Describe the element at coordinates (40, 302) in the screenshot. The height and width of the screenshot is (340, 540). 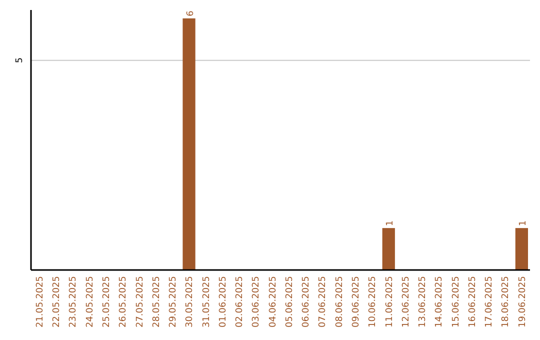
I see `x-tick-label: 21.05.2025` at that location.